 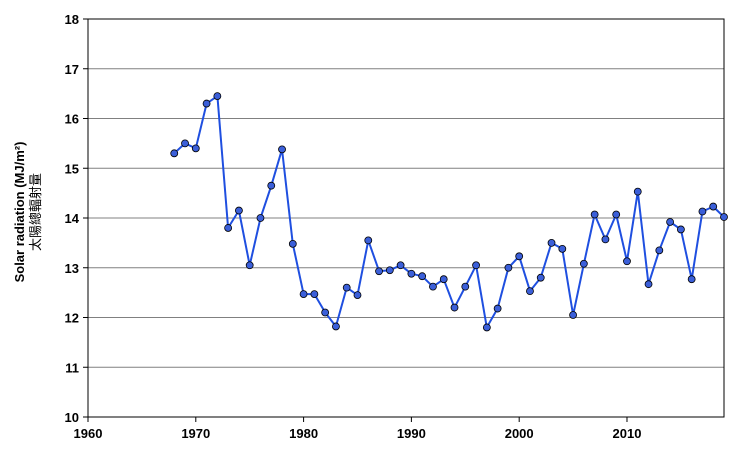 I want to click on y-tick-label: 18, so click(x=72, y=19).